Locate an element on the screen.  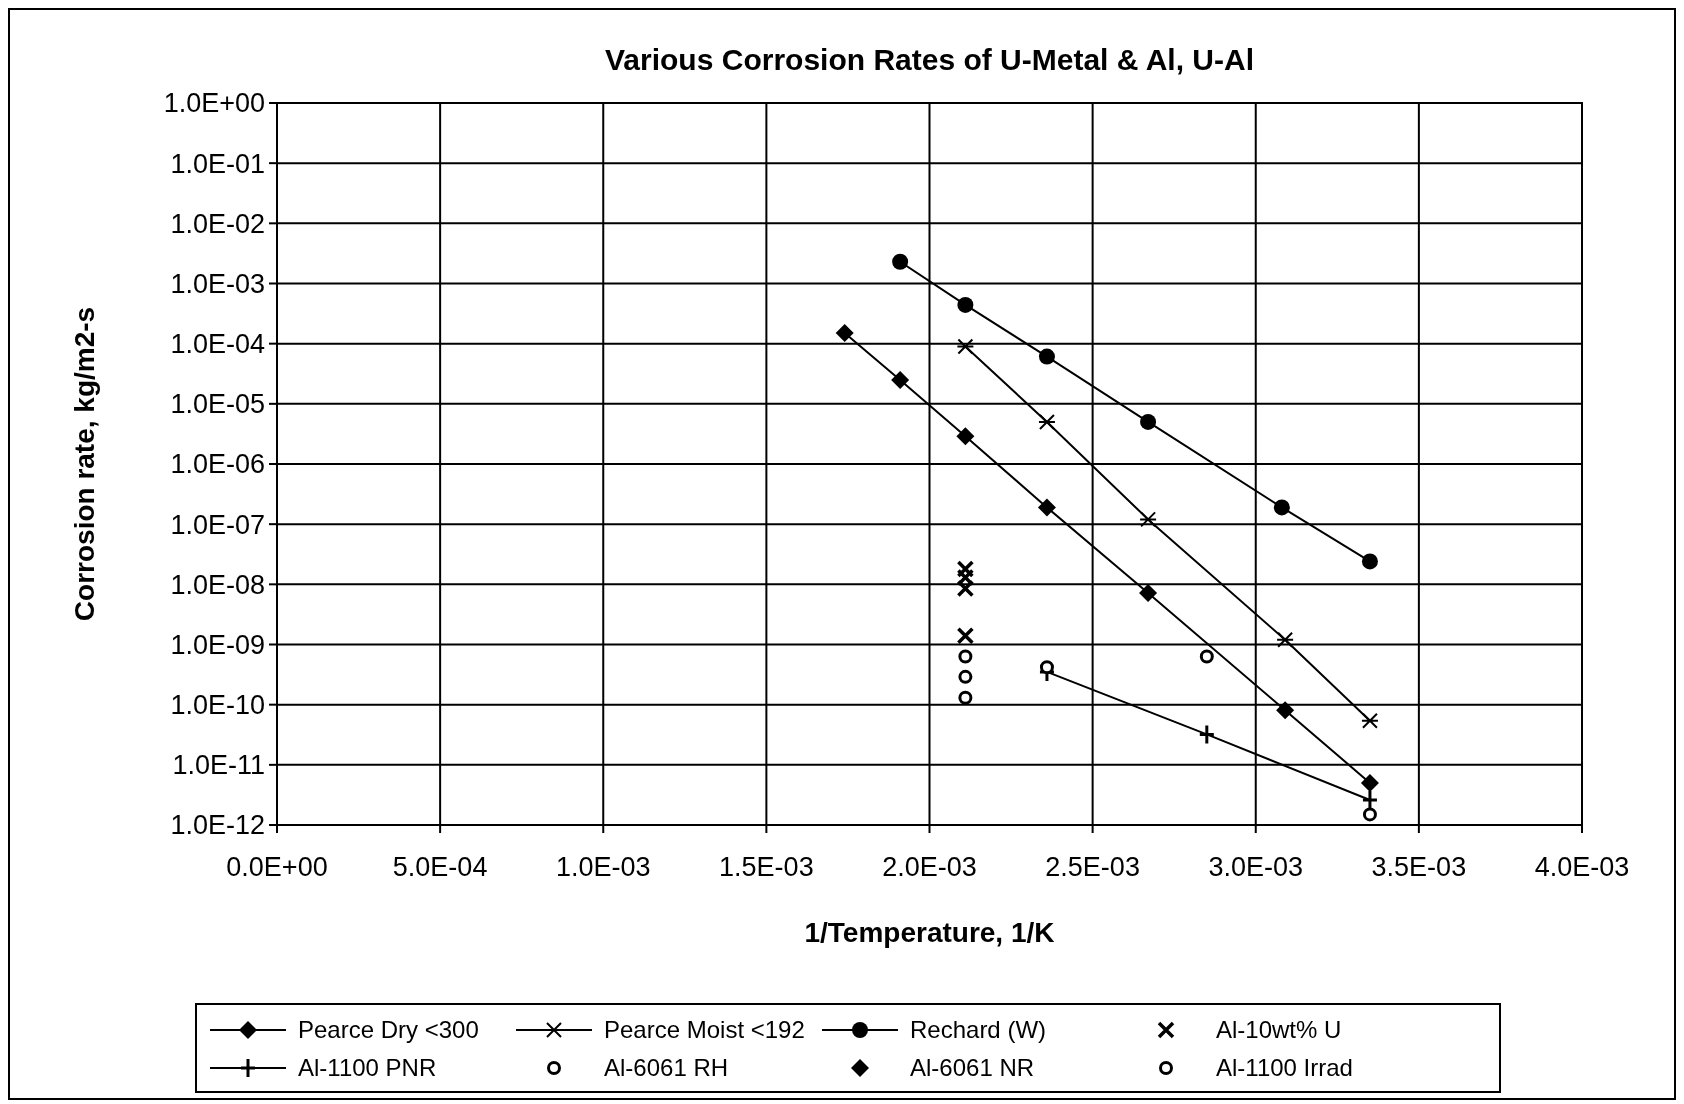
legend-label: Al-10wt% U is located at coordinates (1279, 1030).